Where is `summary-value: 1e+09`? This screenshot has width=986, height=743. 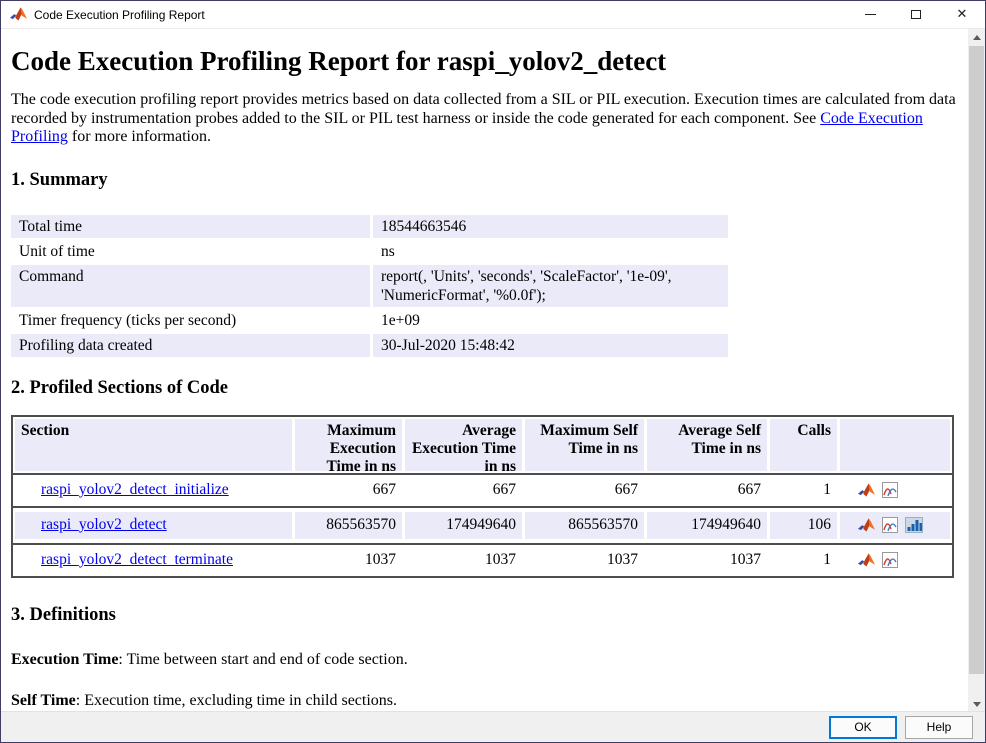 summary-value: 1e+09 is located at coordinates (400, 320).